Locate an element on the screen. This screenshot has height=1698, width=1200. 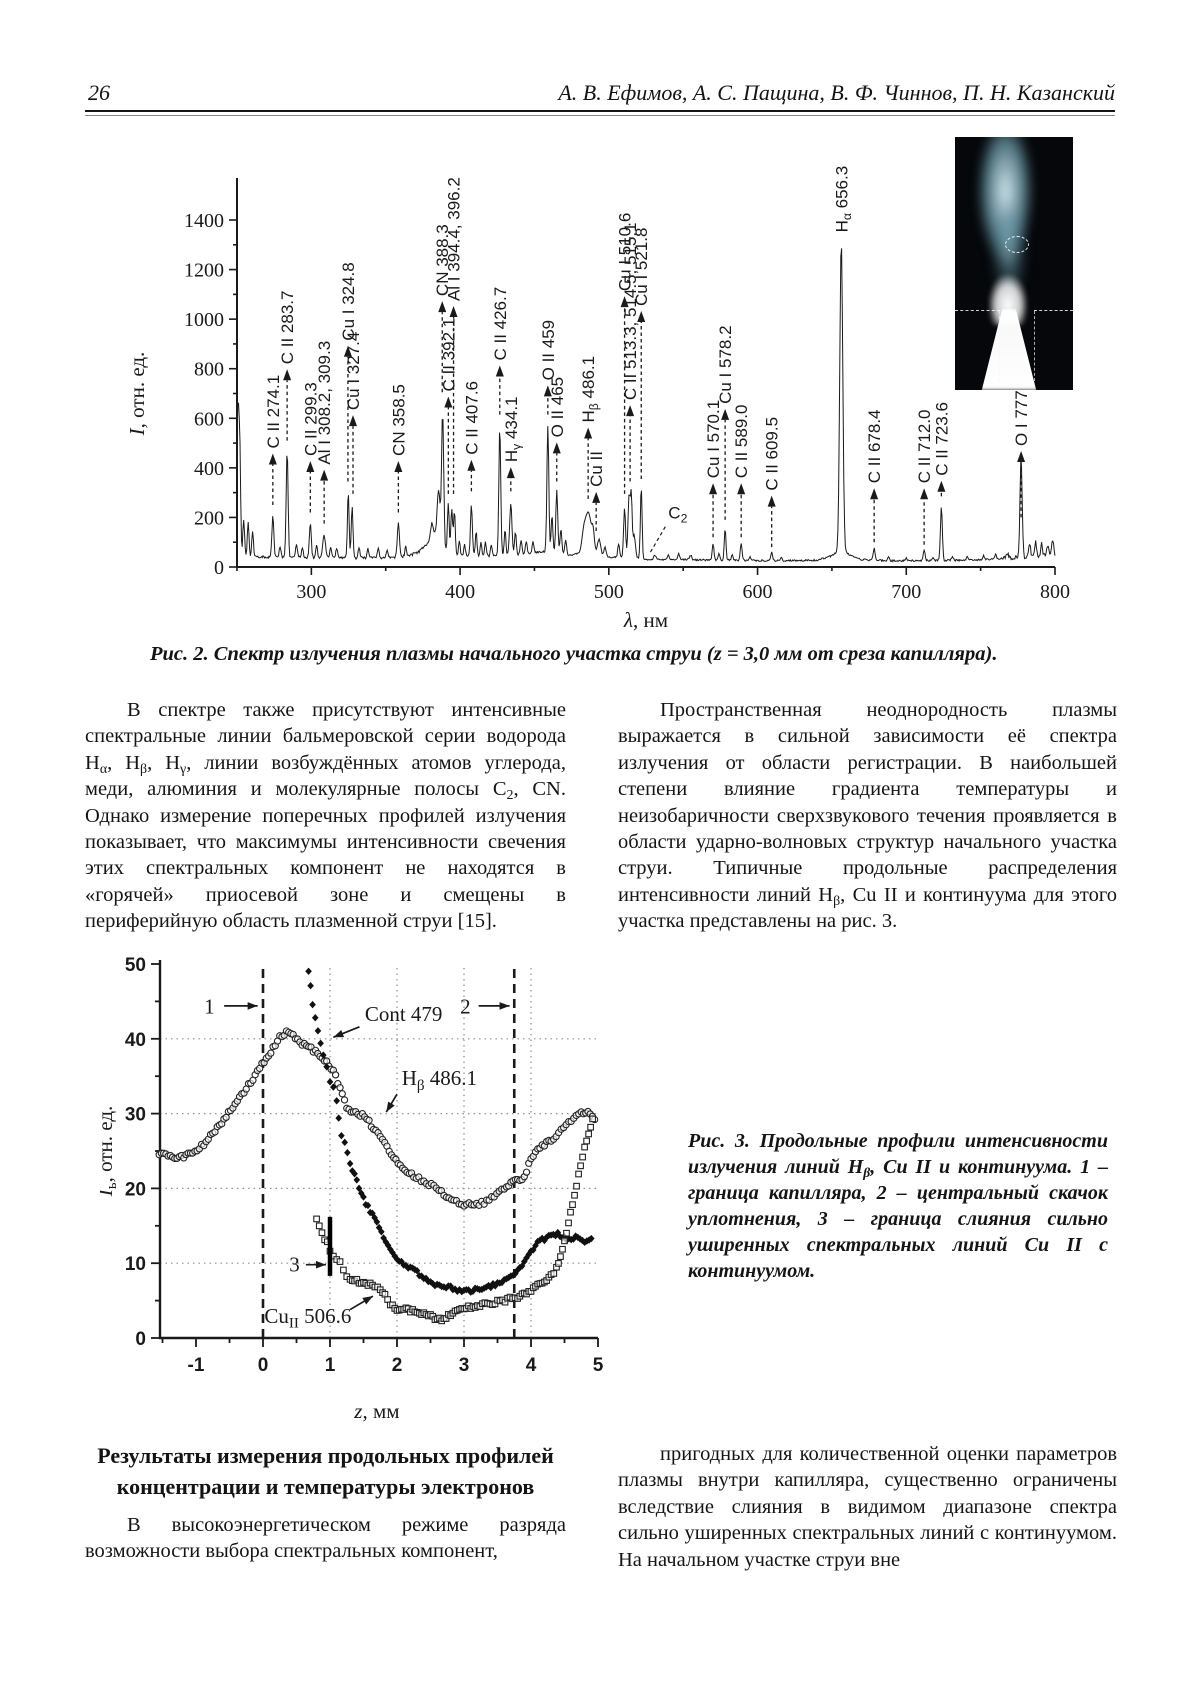
svg-text: 700 is located at coordinates (906, 592).